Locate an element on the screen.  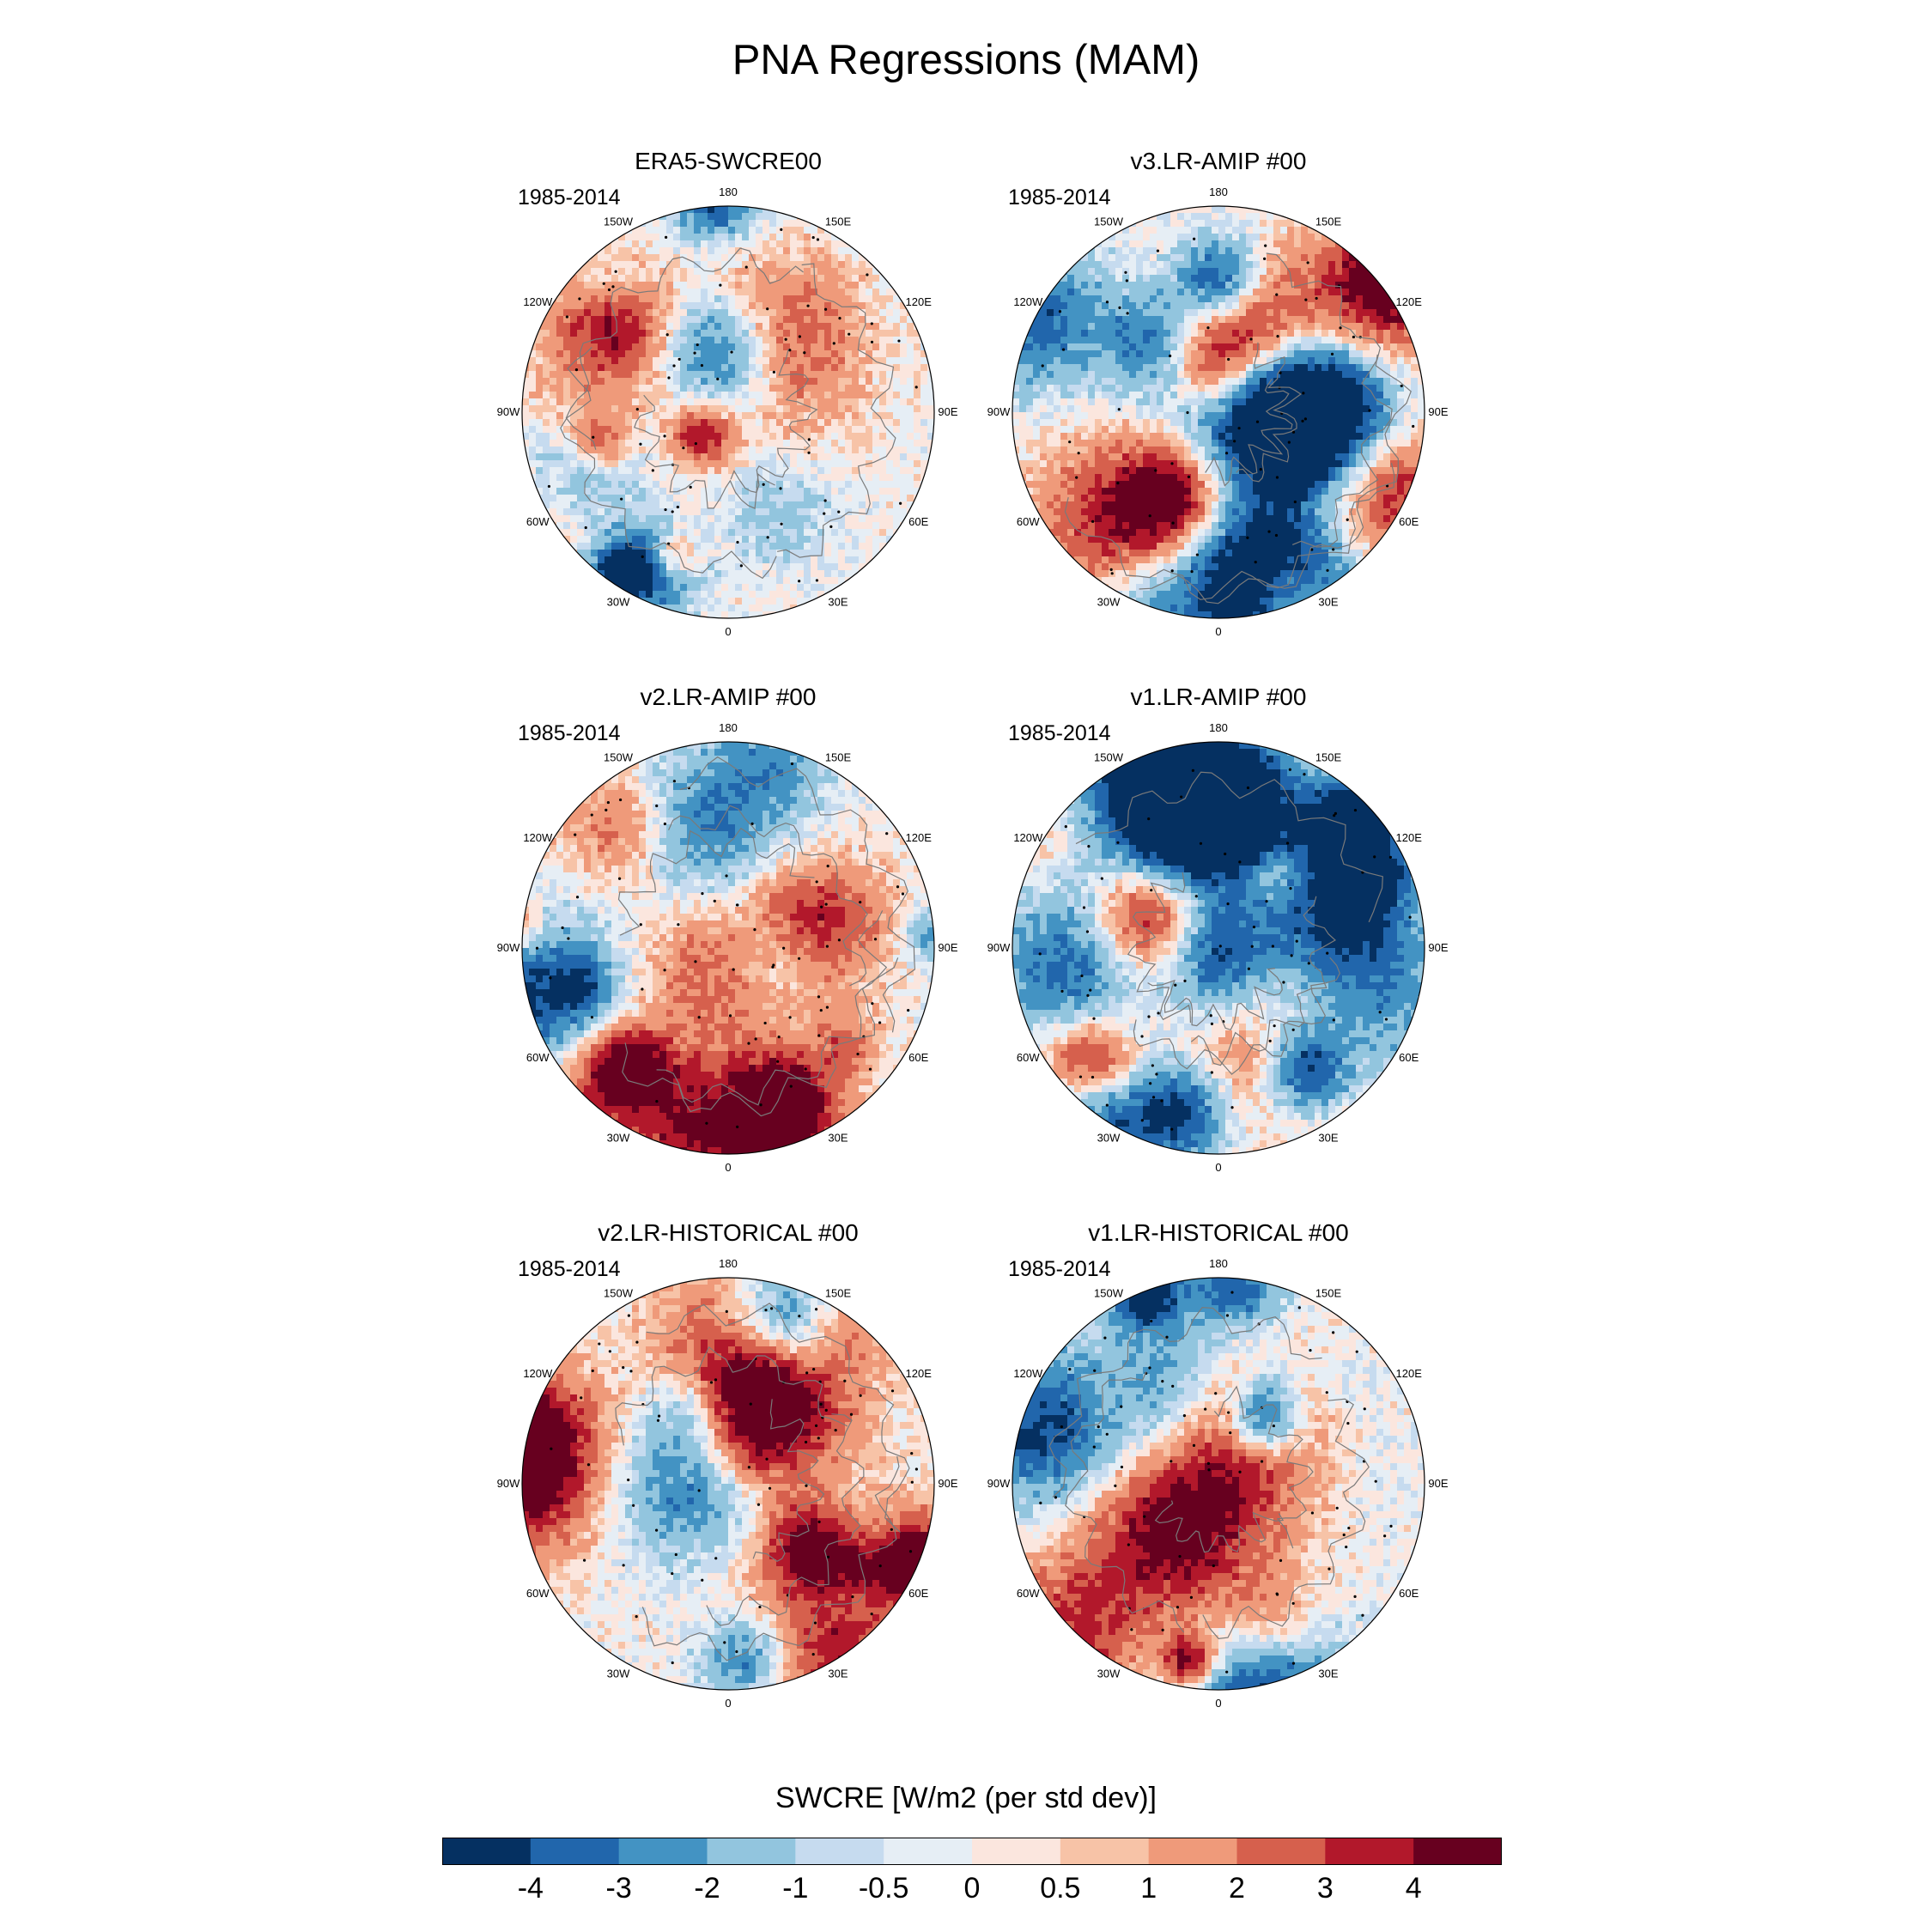
colorbar-tick-label: 2 is located at coordinates (1237, 1888).